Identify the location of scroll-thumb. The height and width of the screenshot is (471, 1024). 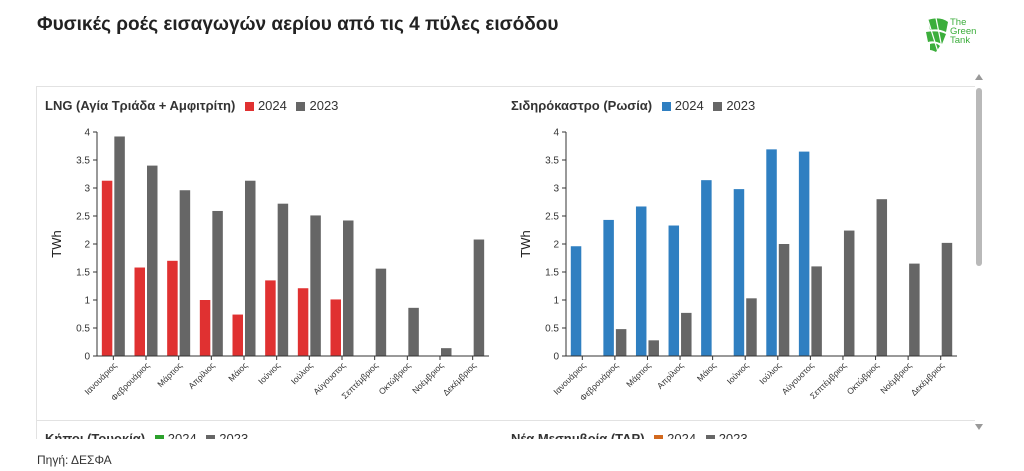
(979, 177).